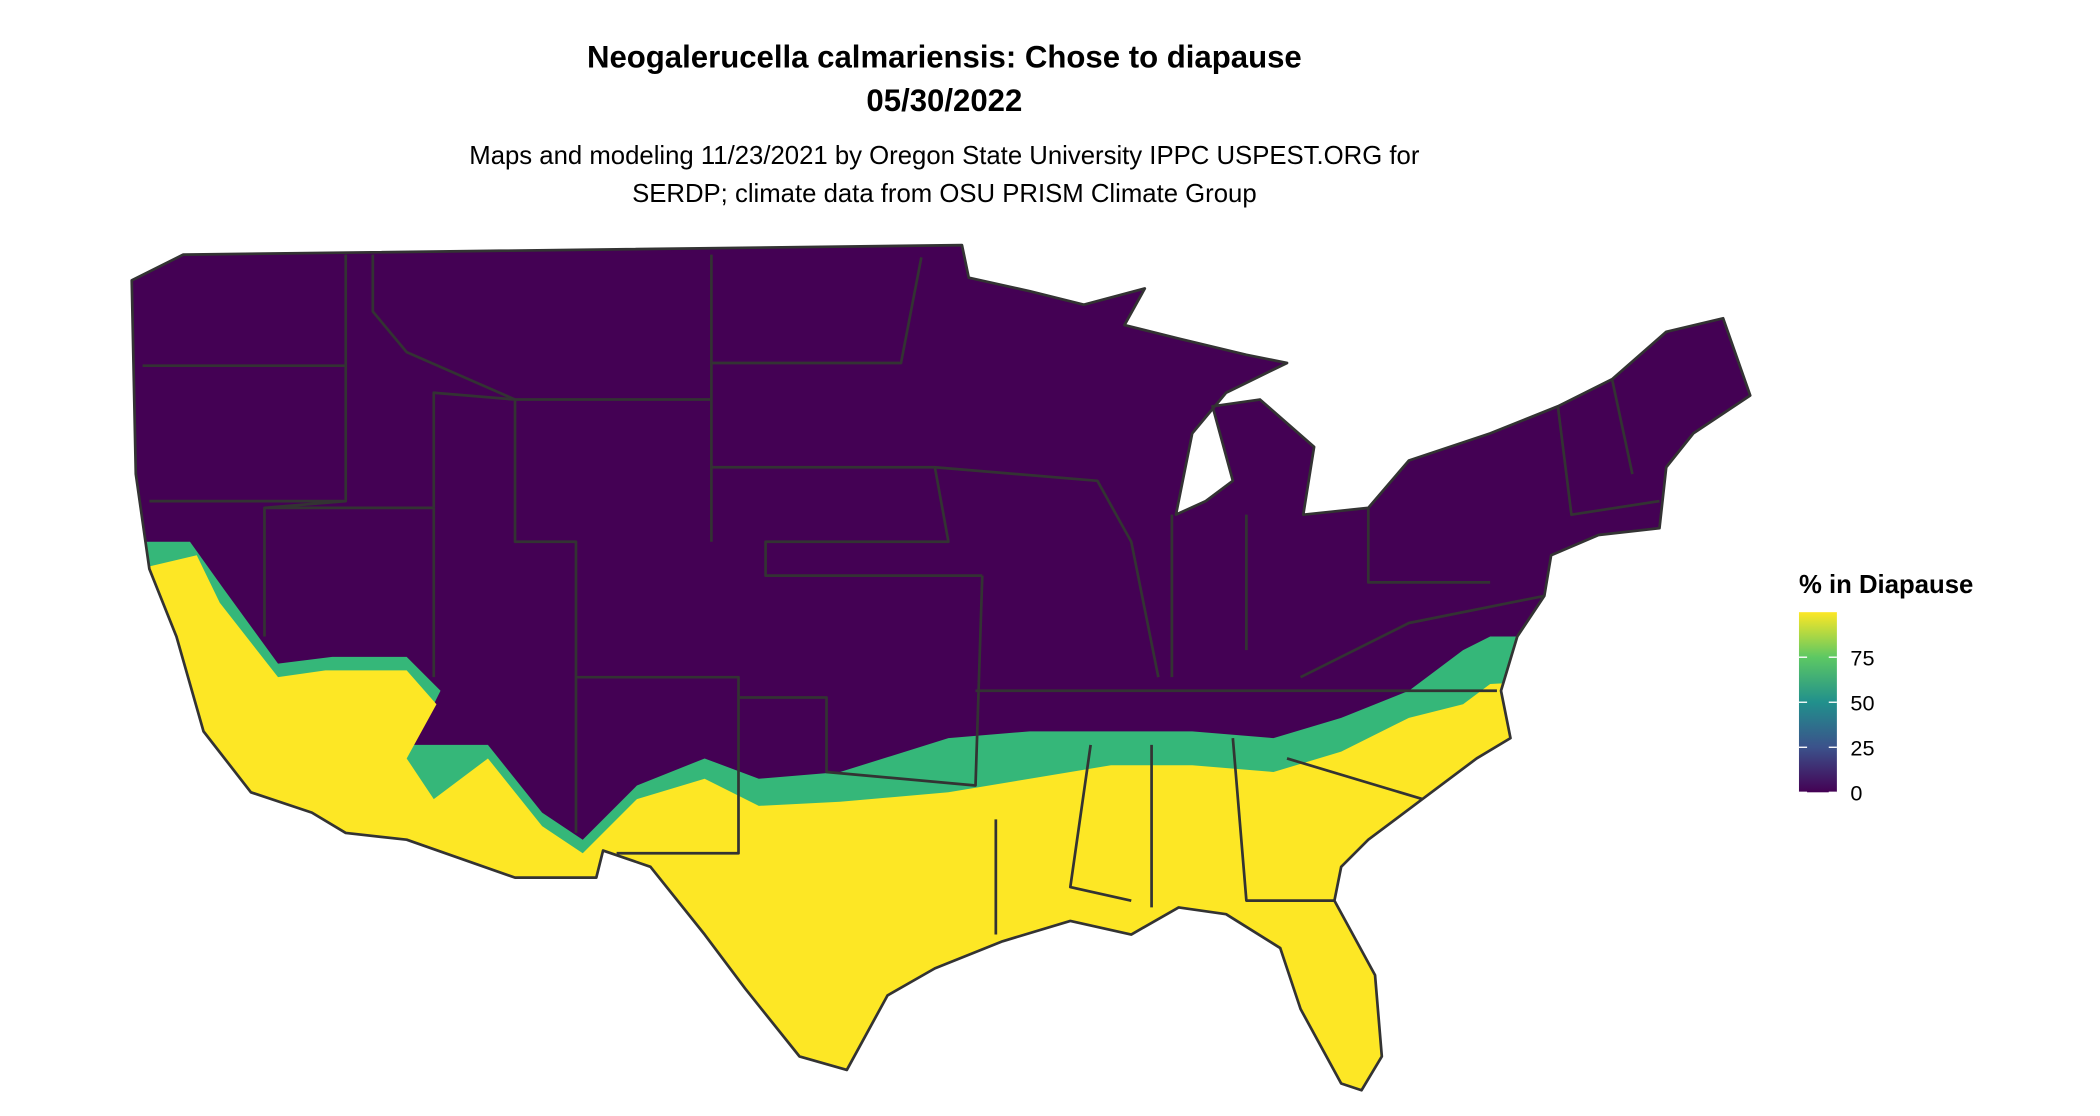 Image resolution: width=2100 pixels, height=1116 pixels. Describe the element at coordinates (1862, 747) in the screenshot. I see `colorbar-label: 25` at that location.